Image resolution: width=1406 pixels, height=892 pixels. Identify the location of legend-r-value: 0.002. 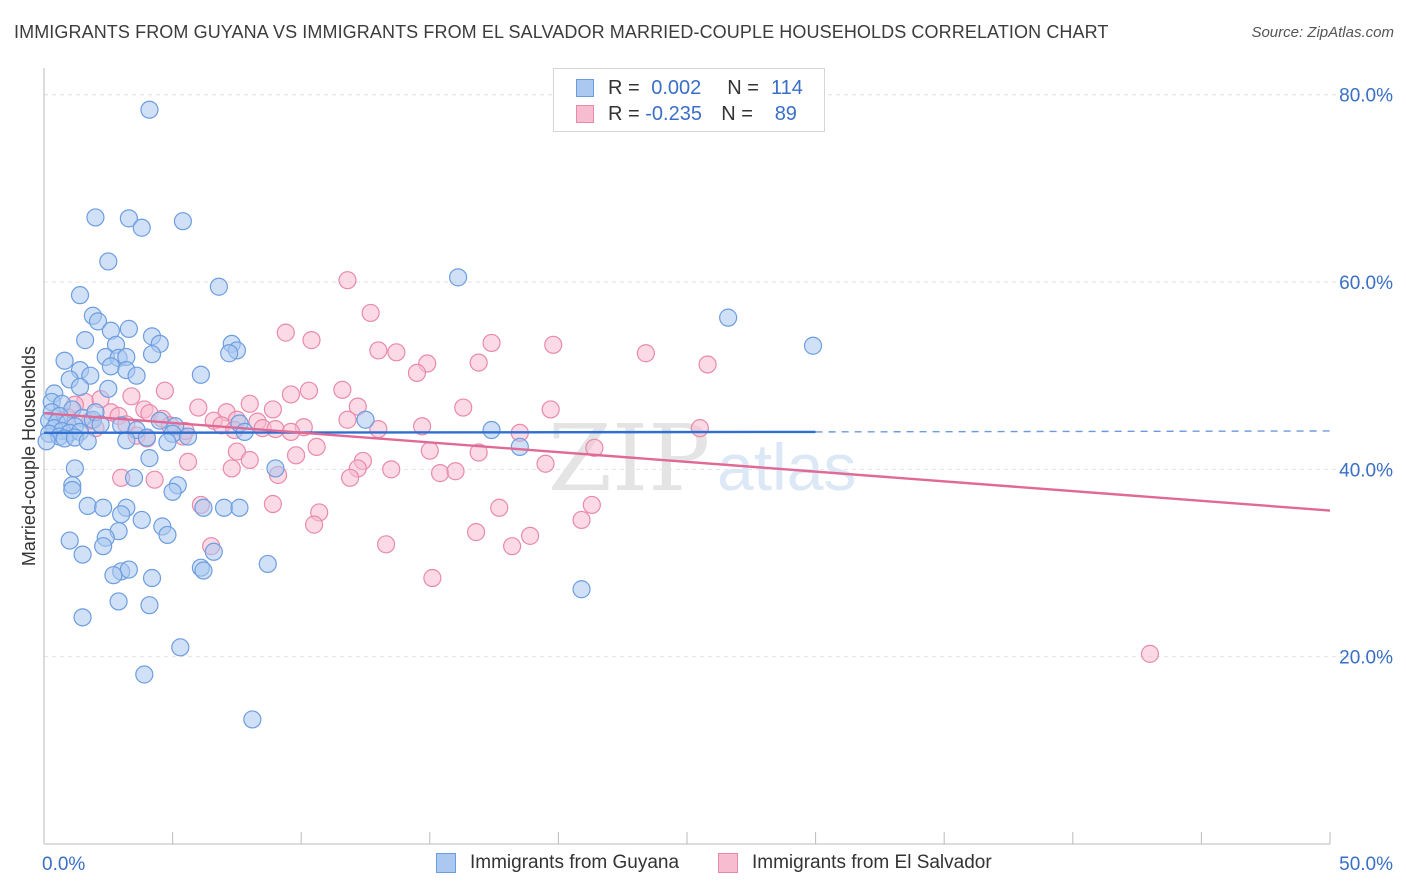
(676, 87).